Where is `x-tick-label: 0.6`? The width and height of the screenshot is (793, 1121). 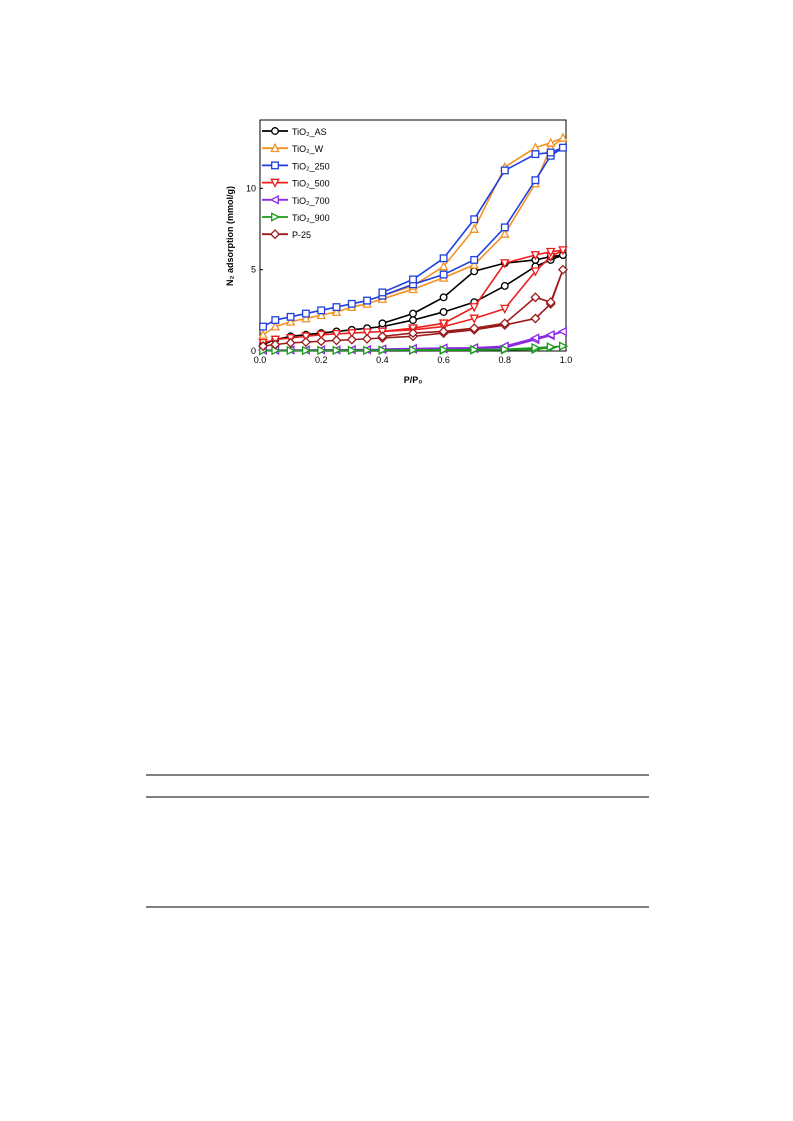
x-tick-label: 0.6 is located at coordinates (443, 360).